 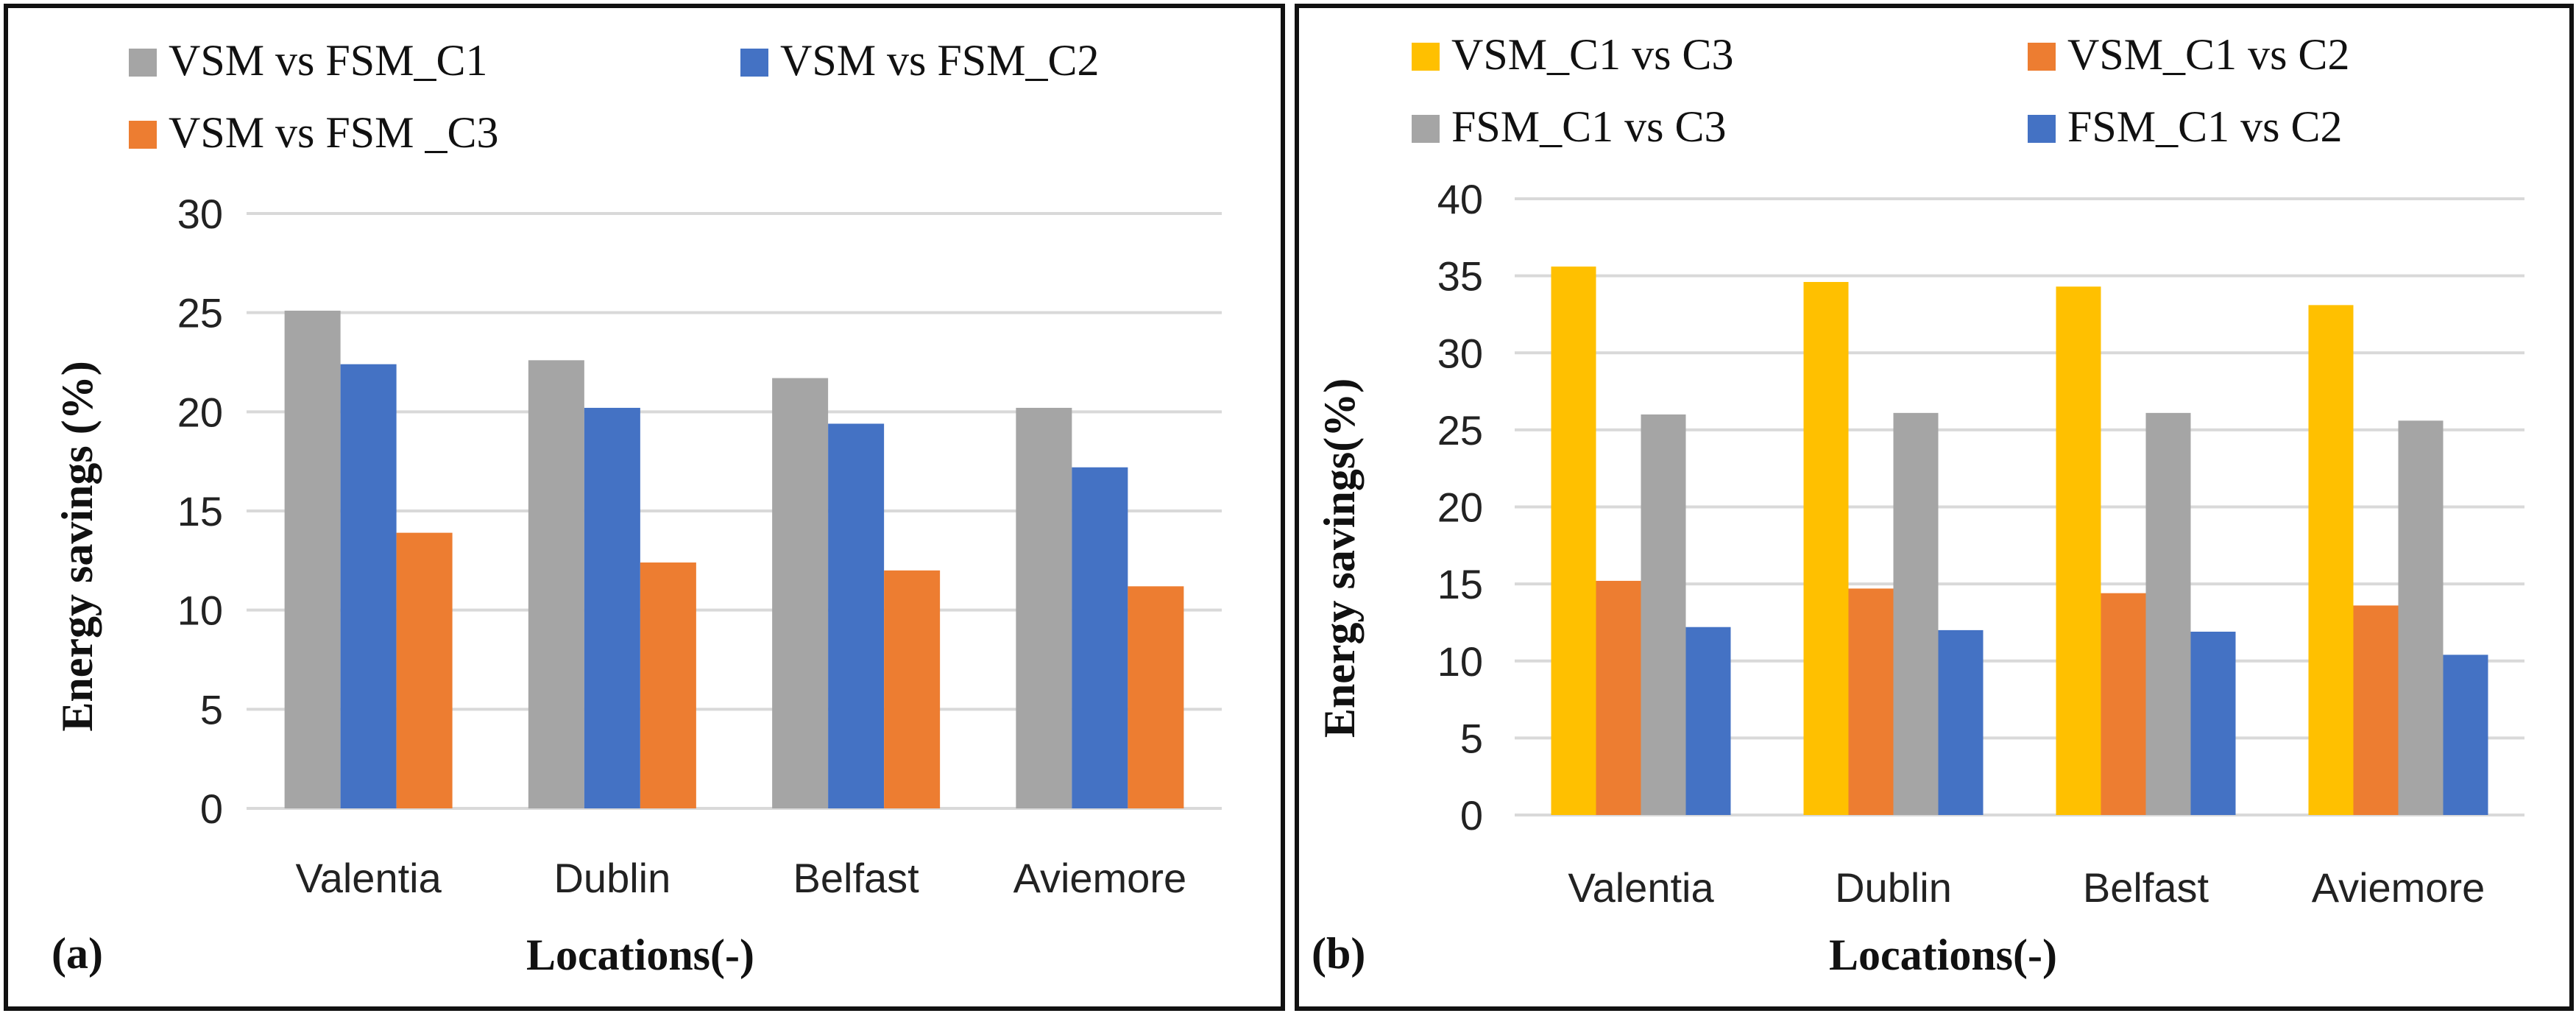 What do you see at coordinates (1708, 721) in the screenshot?
I see `panel-b-bar-4-valentia` at bounding box center [1708, 721].